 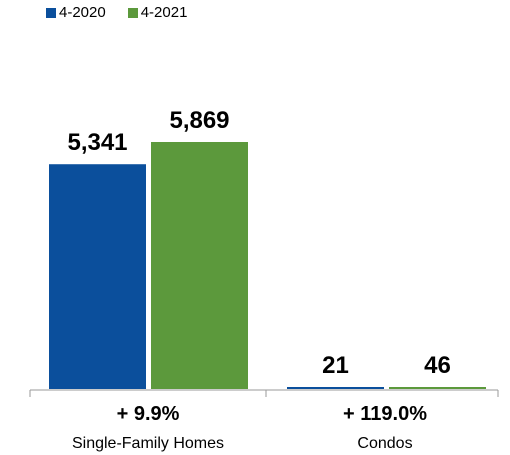 What do you see at coordinates (335, 365) in the screenshot?
I see `bar-value-label-1-0: 21` at bounding box center [335, 365].